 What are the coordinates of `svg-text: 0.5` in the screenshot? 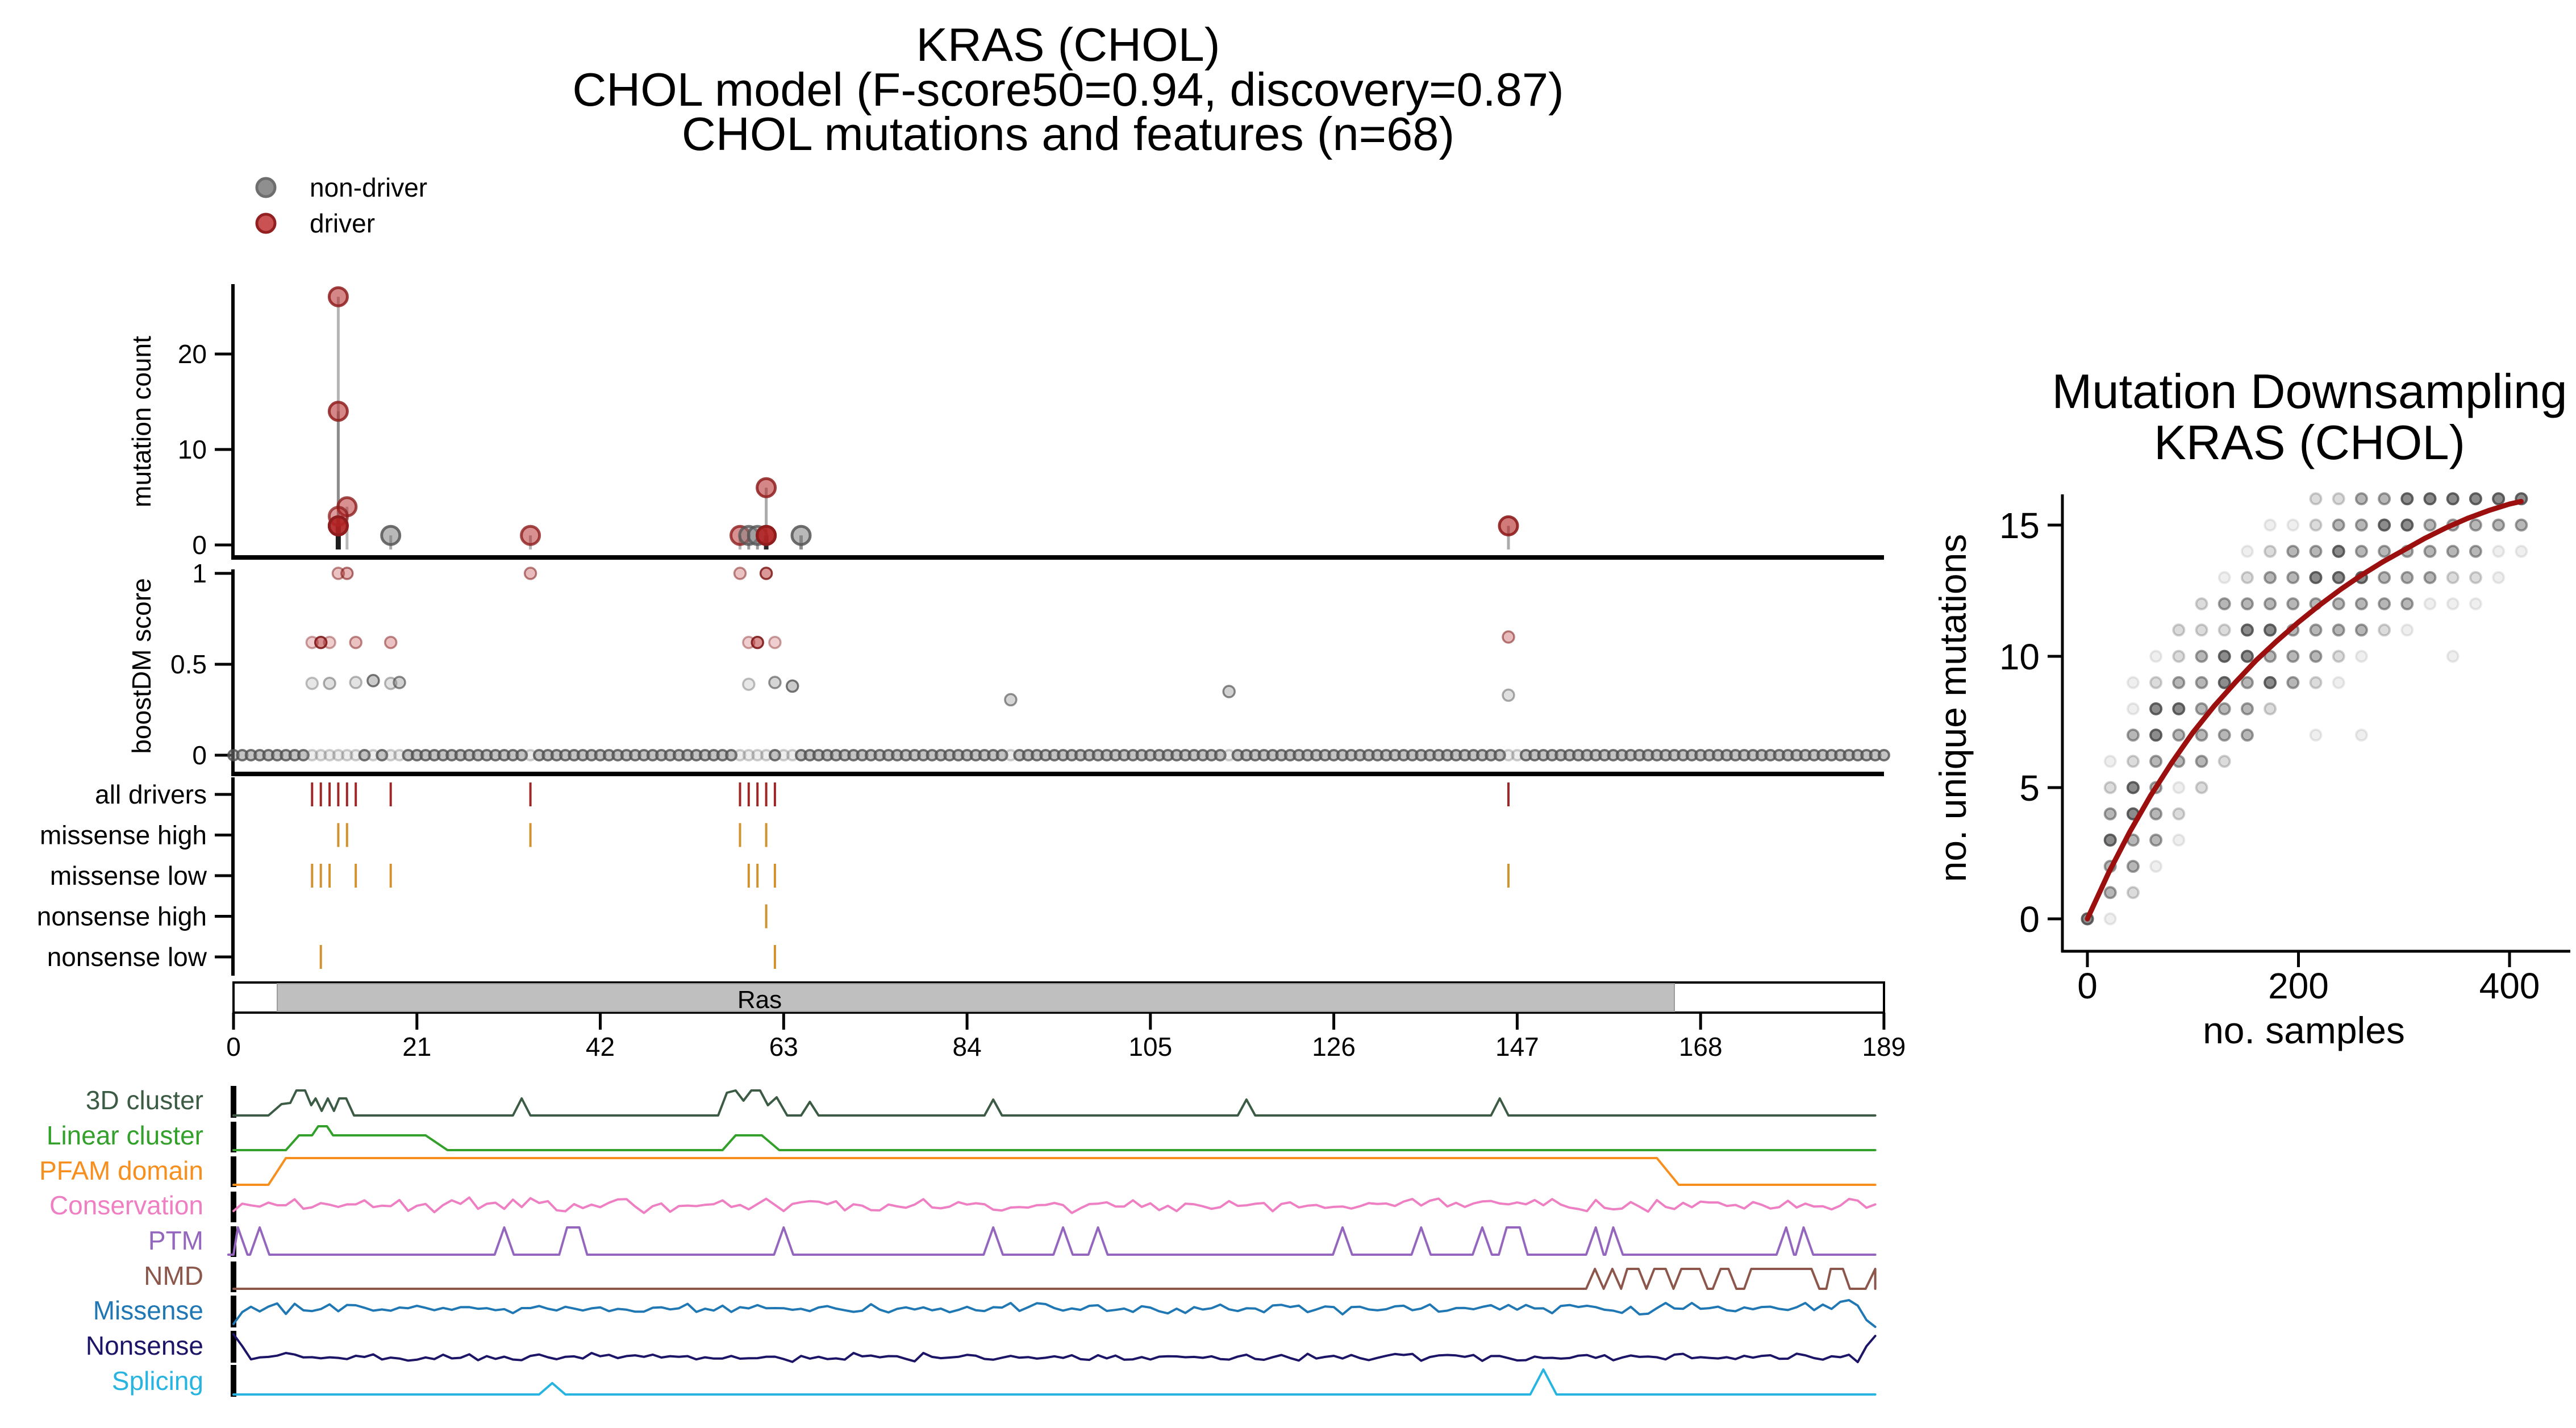 It's located at (189, 664).